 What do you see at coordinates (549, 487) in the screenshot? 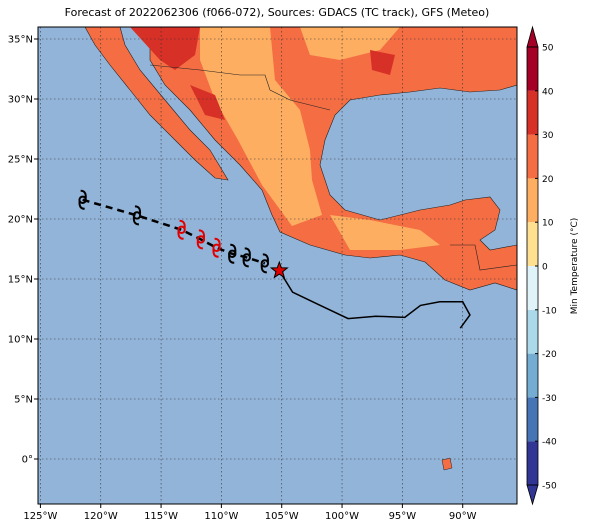
I see `colorbar-tick-label: -50` at bounding box center [549, 487].